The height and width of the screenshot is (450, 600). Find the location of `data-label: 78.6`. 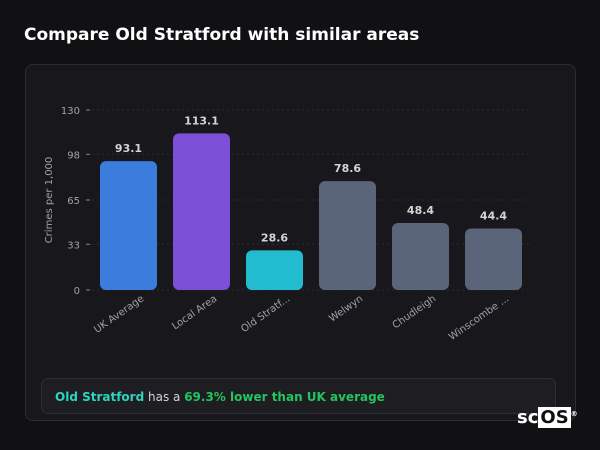

data-label: 78.6 is located at coordinates (347, 168).